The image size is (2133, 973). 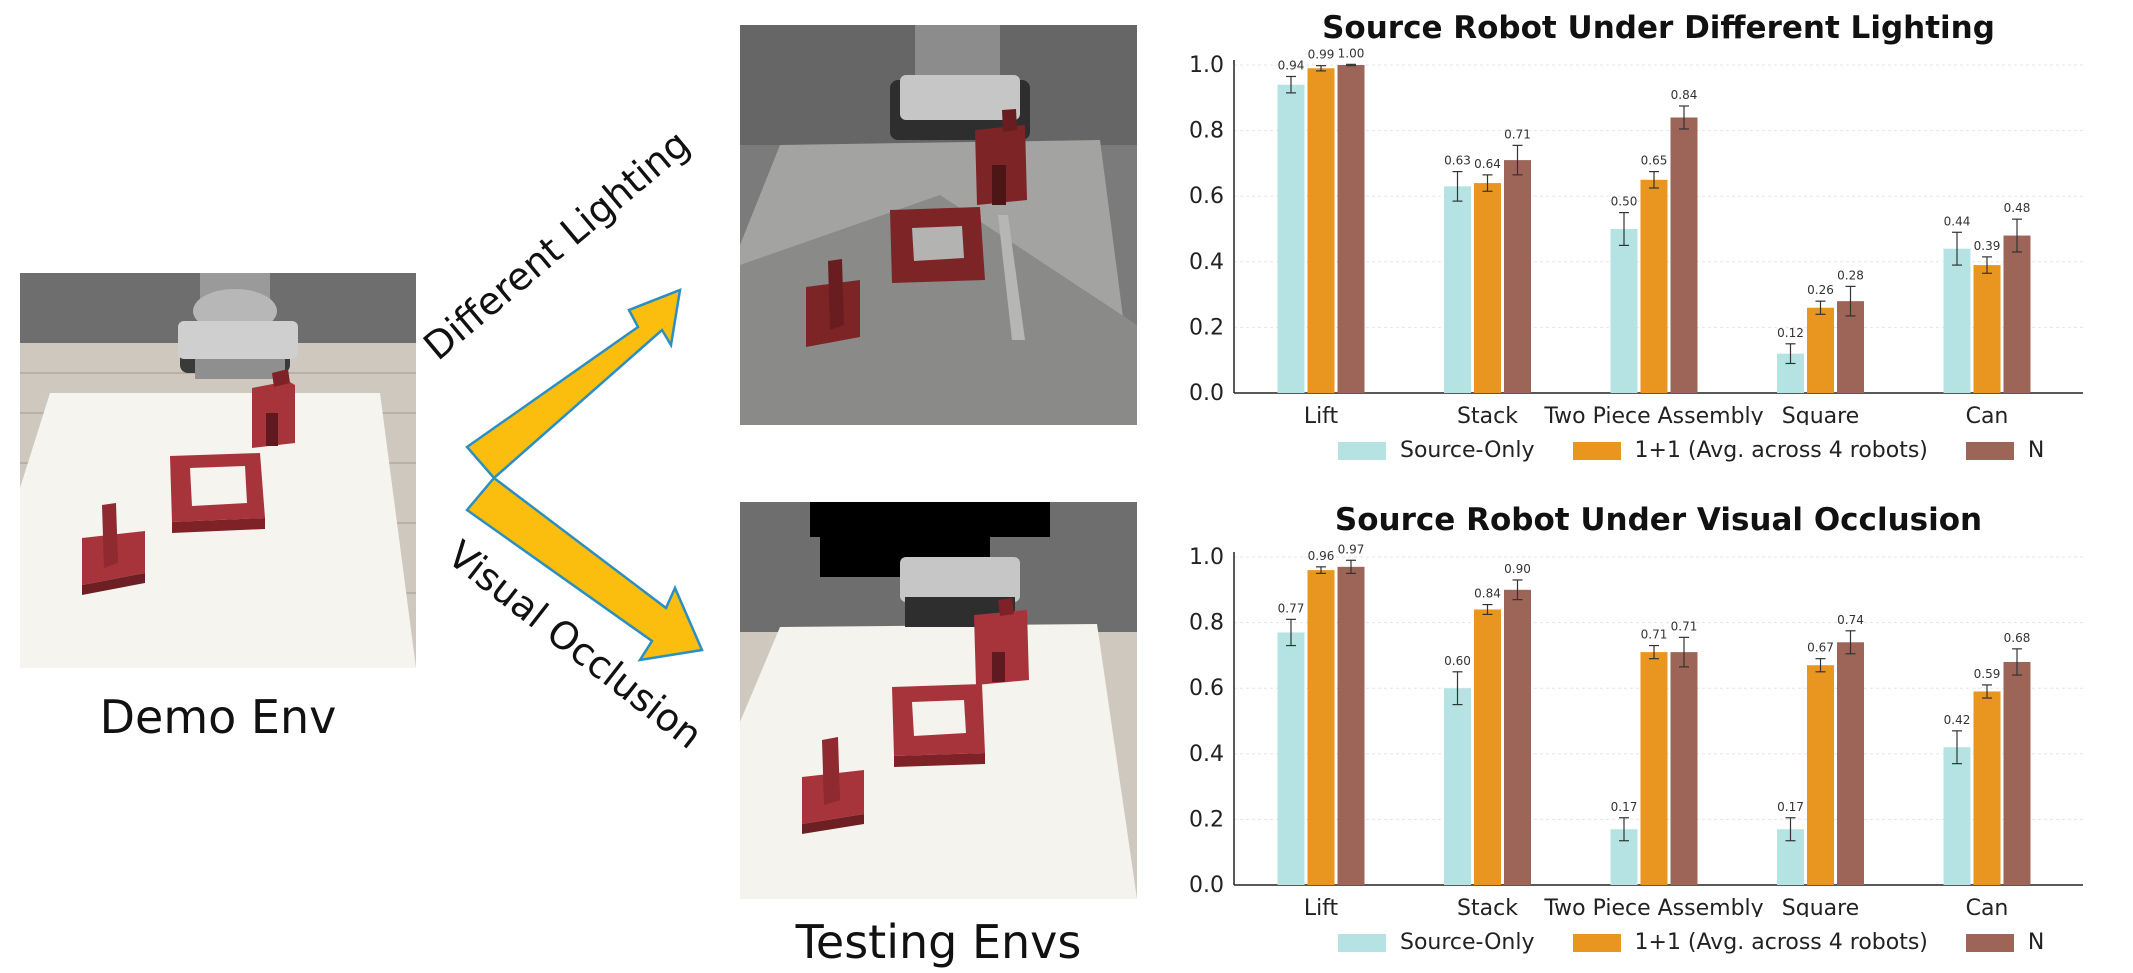 I want to click on chart-title: Source Robot Under Different Lighting, so click(x=1658, y=28).